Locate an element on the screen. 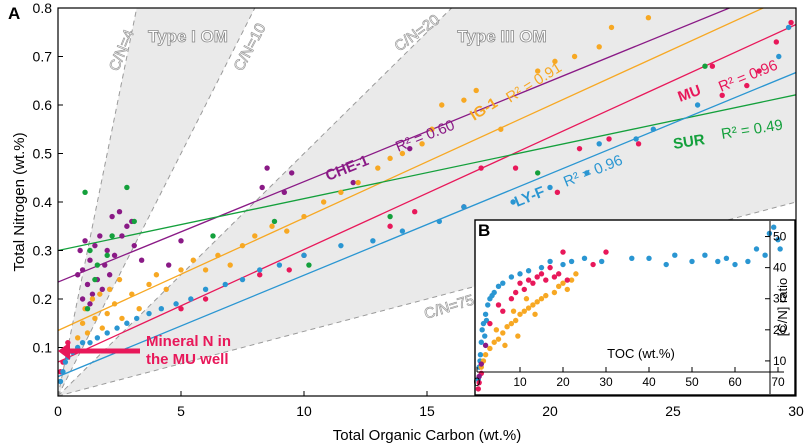 This screenshot has height=444, width=809. inset-x-tick-label: 40 is located at coordinates (649, 382).